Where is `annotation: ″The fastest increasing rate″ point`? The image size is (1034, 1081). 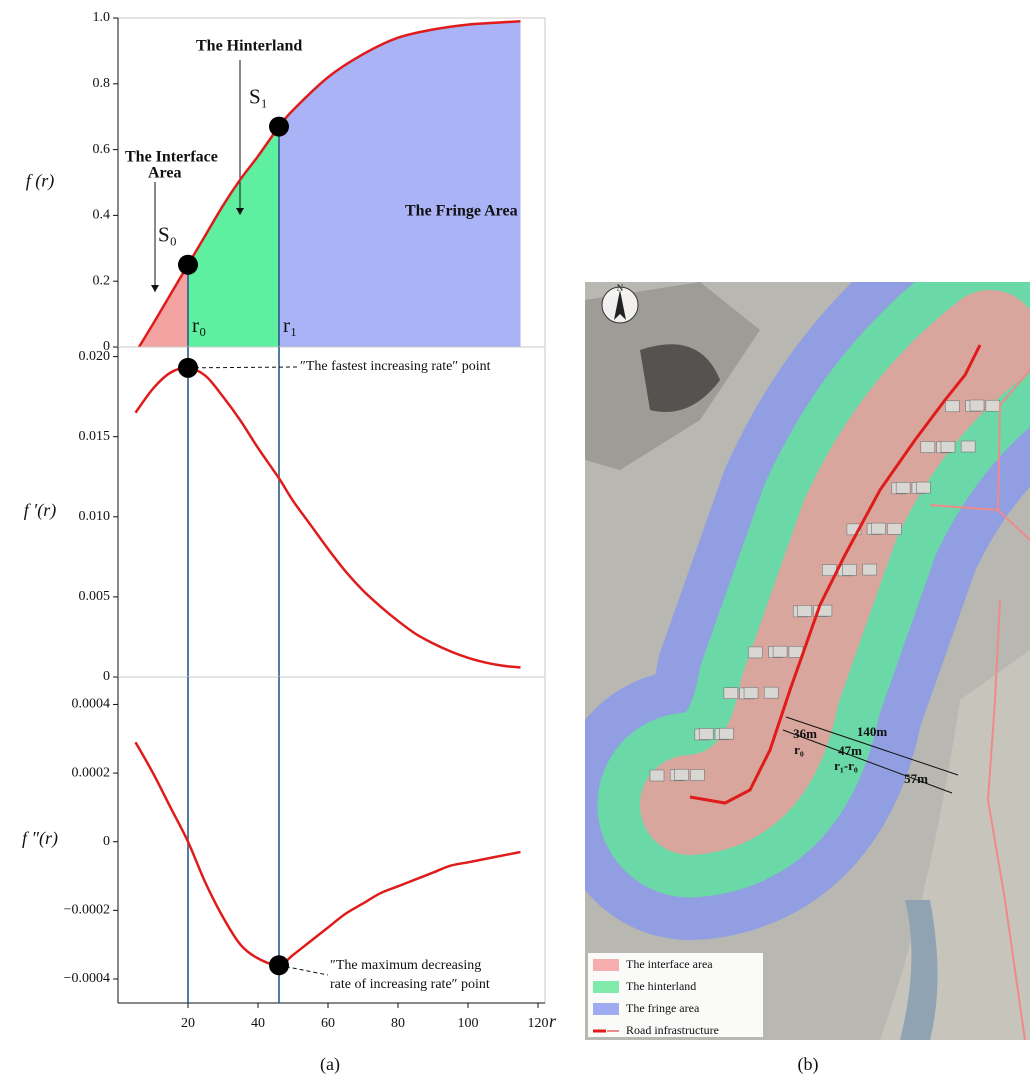
annotation: ″The fastest increasing rate″ point is located at coordinates (395, 366).